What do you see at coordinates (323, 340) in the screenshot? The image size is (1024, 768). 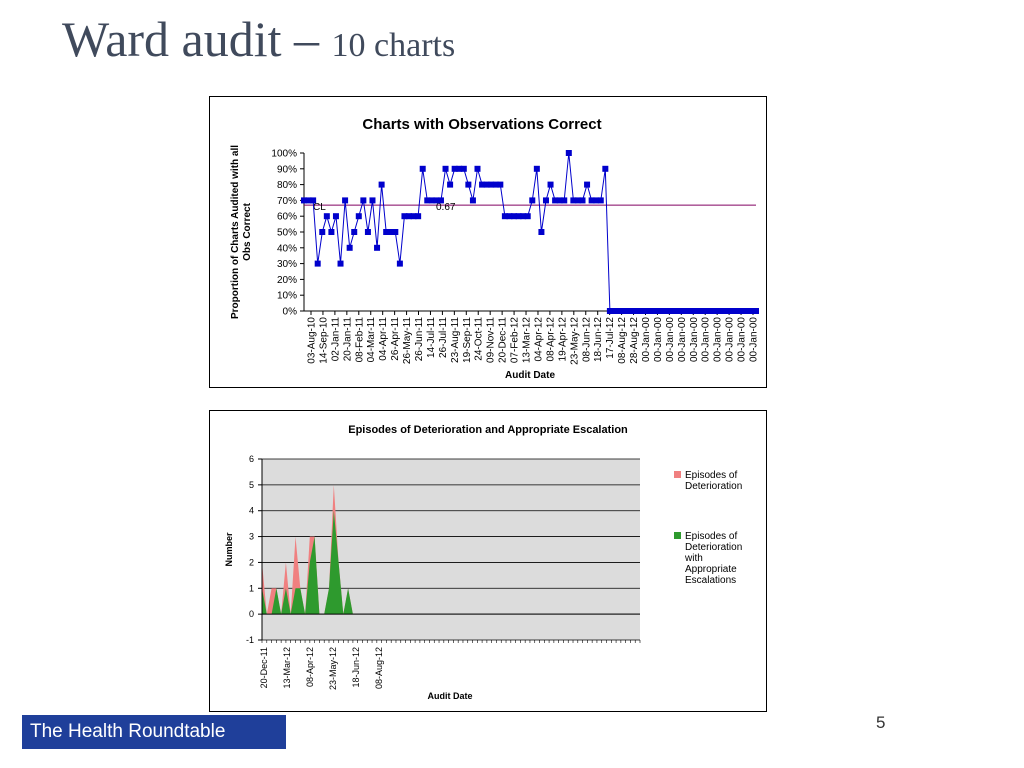 I see `x-tick-label: 14-Sep-10` at bounding box center [323, 340].